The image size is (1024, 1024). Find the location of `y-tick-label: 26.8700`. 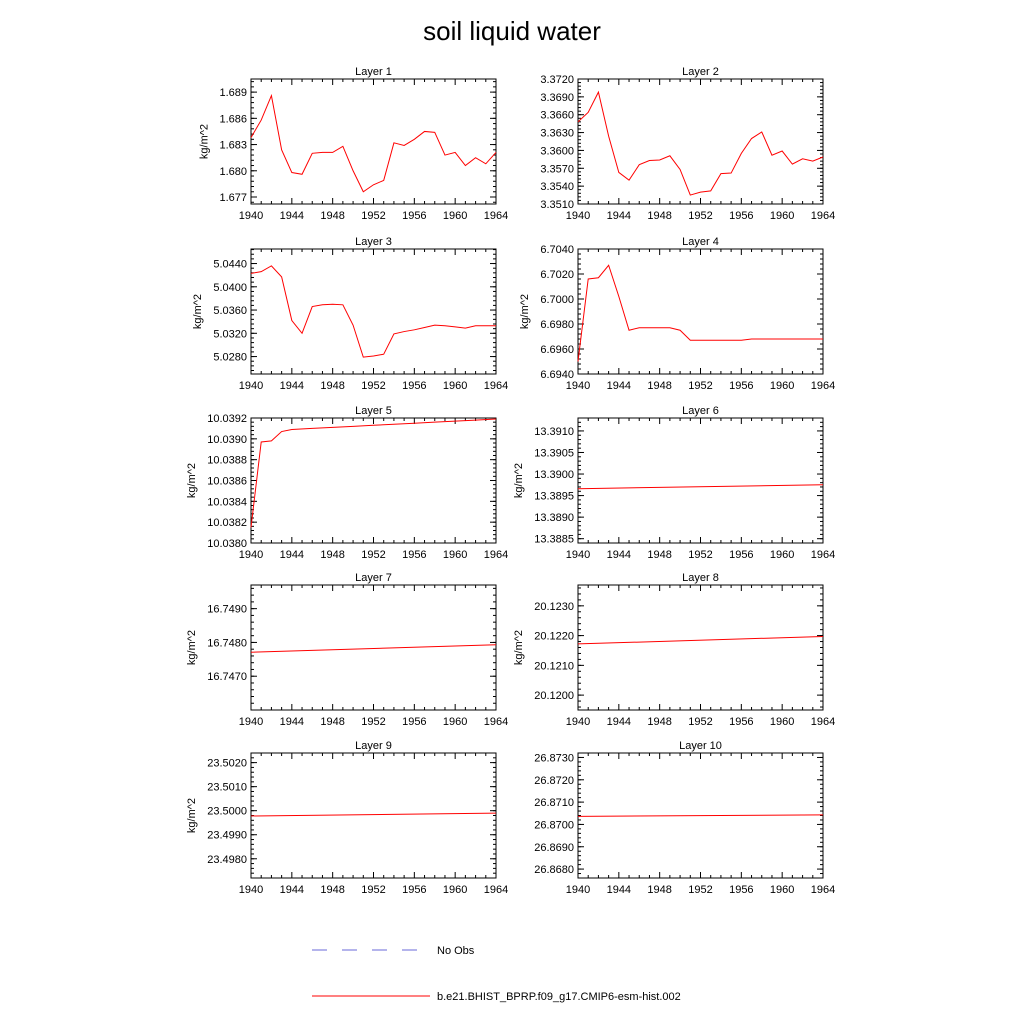

y-tick-label: 26.8700 is located at coordinates (554, 825).